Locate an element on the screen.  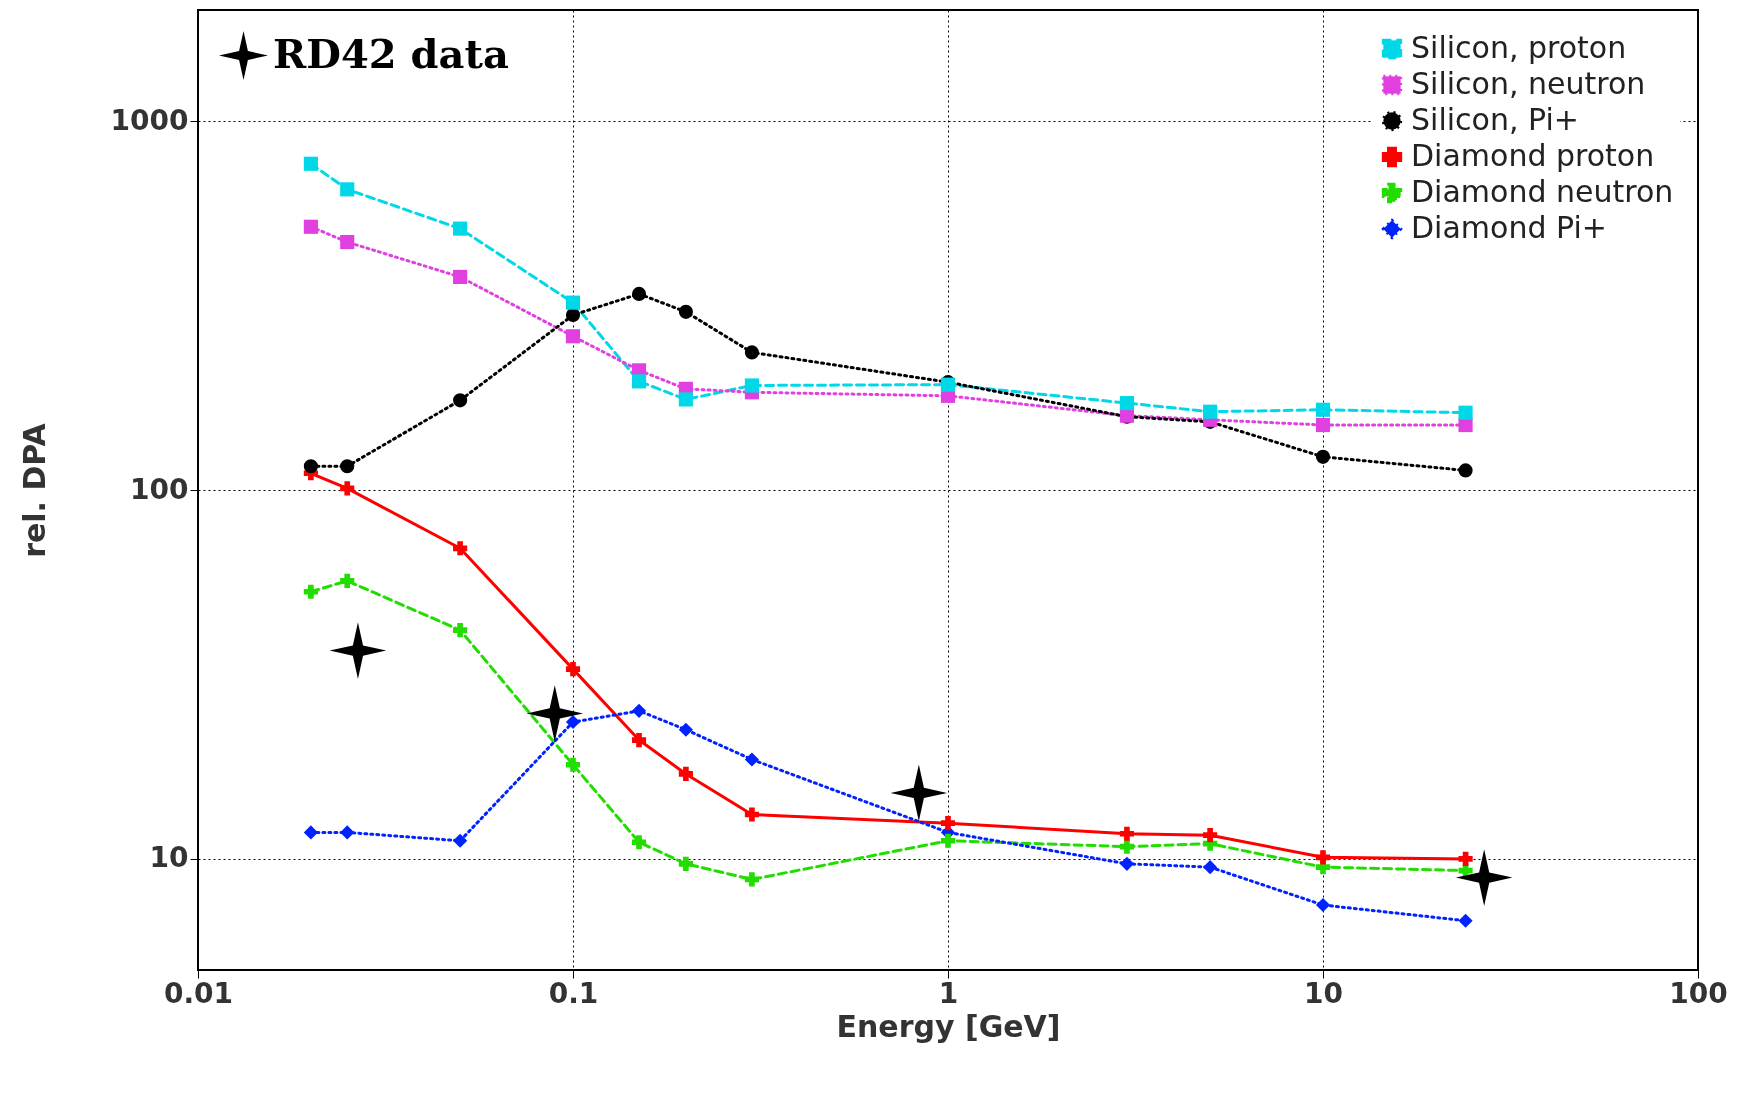
legend-label: Diamond neutron is located at coordinates (1542, 191).